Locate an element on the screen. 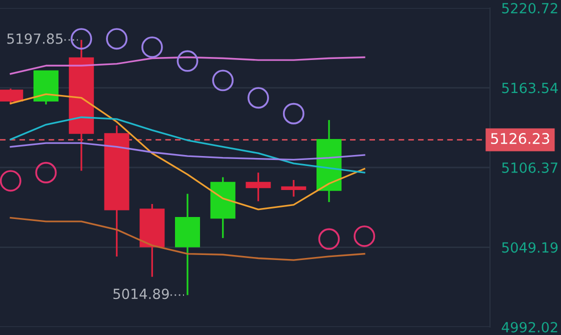 The image size is (561, 335). y-tick-label: 5220.72 is located at coordinates (530, 8).